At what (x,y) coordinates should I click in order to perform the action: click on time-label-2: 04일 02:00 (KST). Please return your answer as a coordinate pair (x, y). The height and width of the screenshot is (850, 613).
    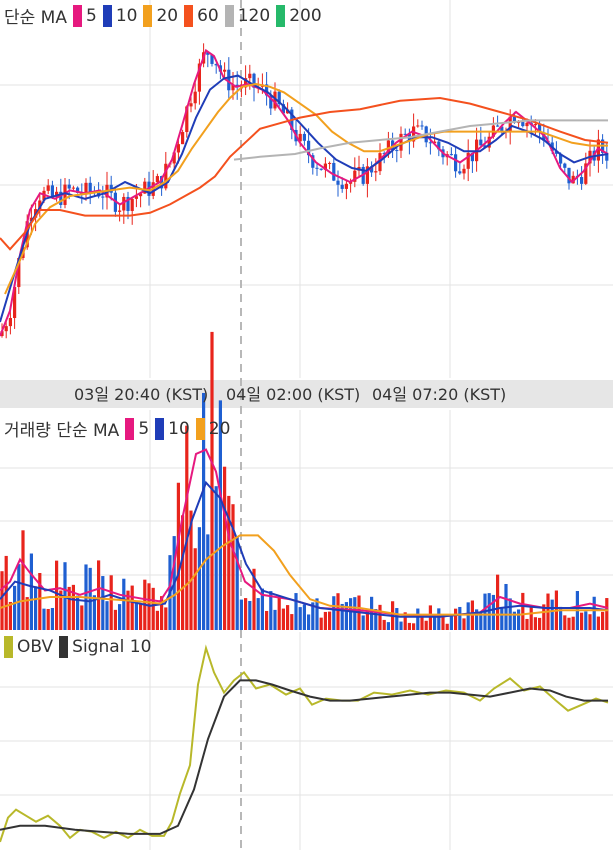
    Looking at the image, I should click on (293, 394).